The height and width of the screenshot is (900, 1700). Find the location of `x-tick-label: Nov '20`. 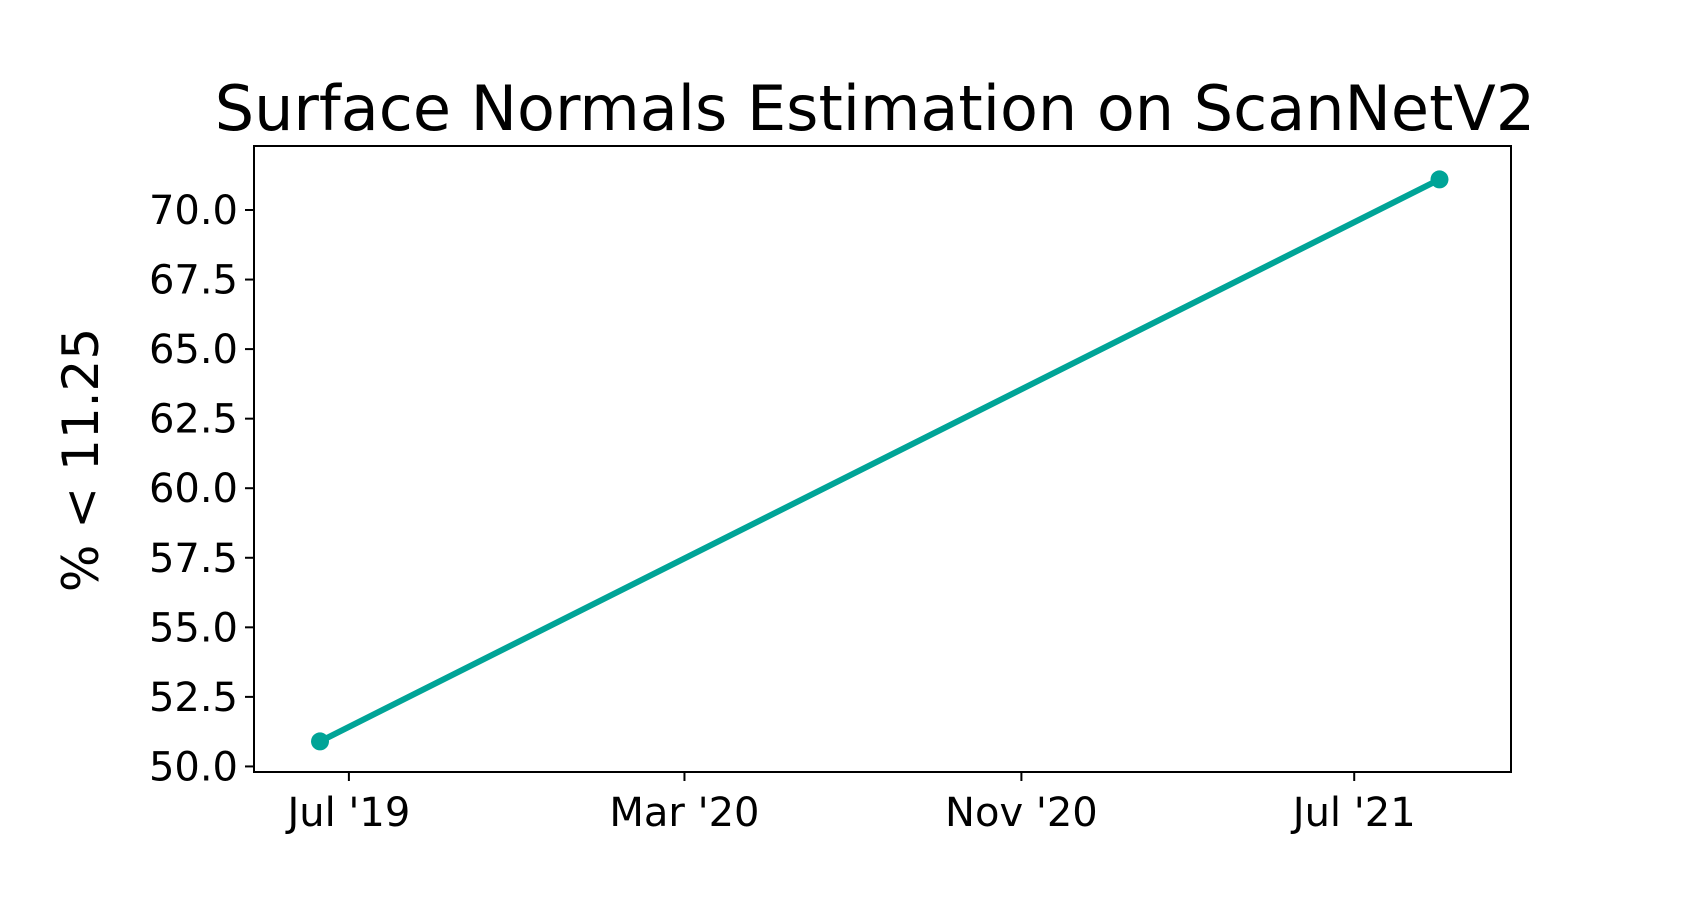

x-tick-label: Nov '20 is located at coordinates (1021, 813).